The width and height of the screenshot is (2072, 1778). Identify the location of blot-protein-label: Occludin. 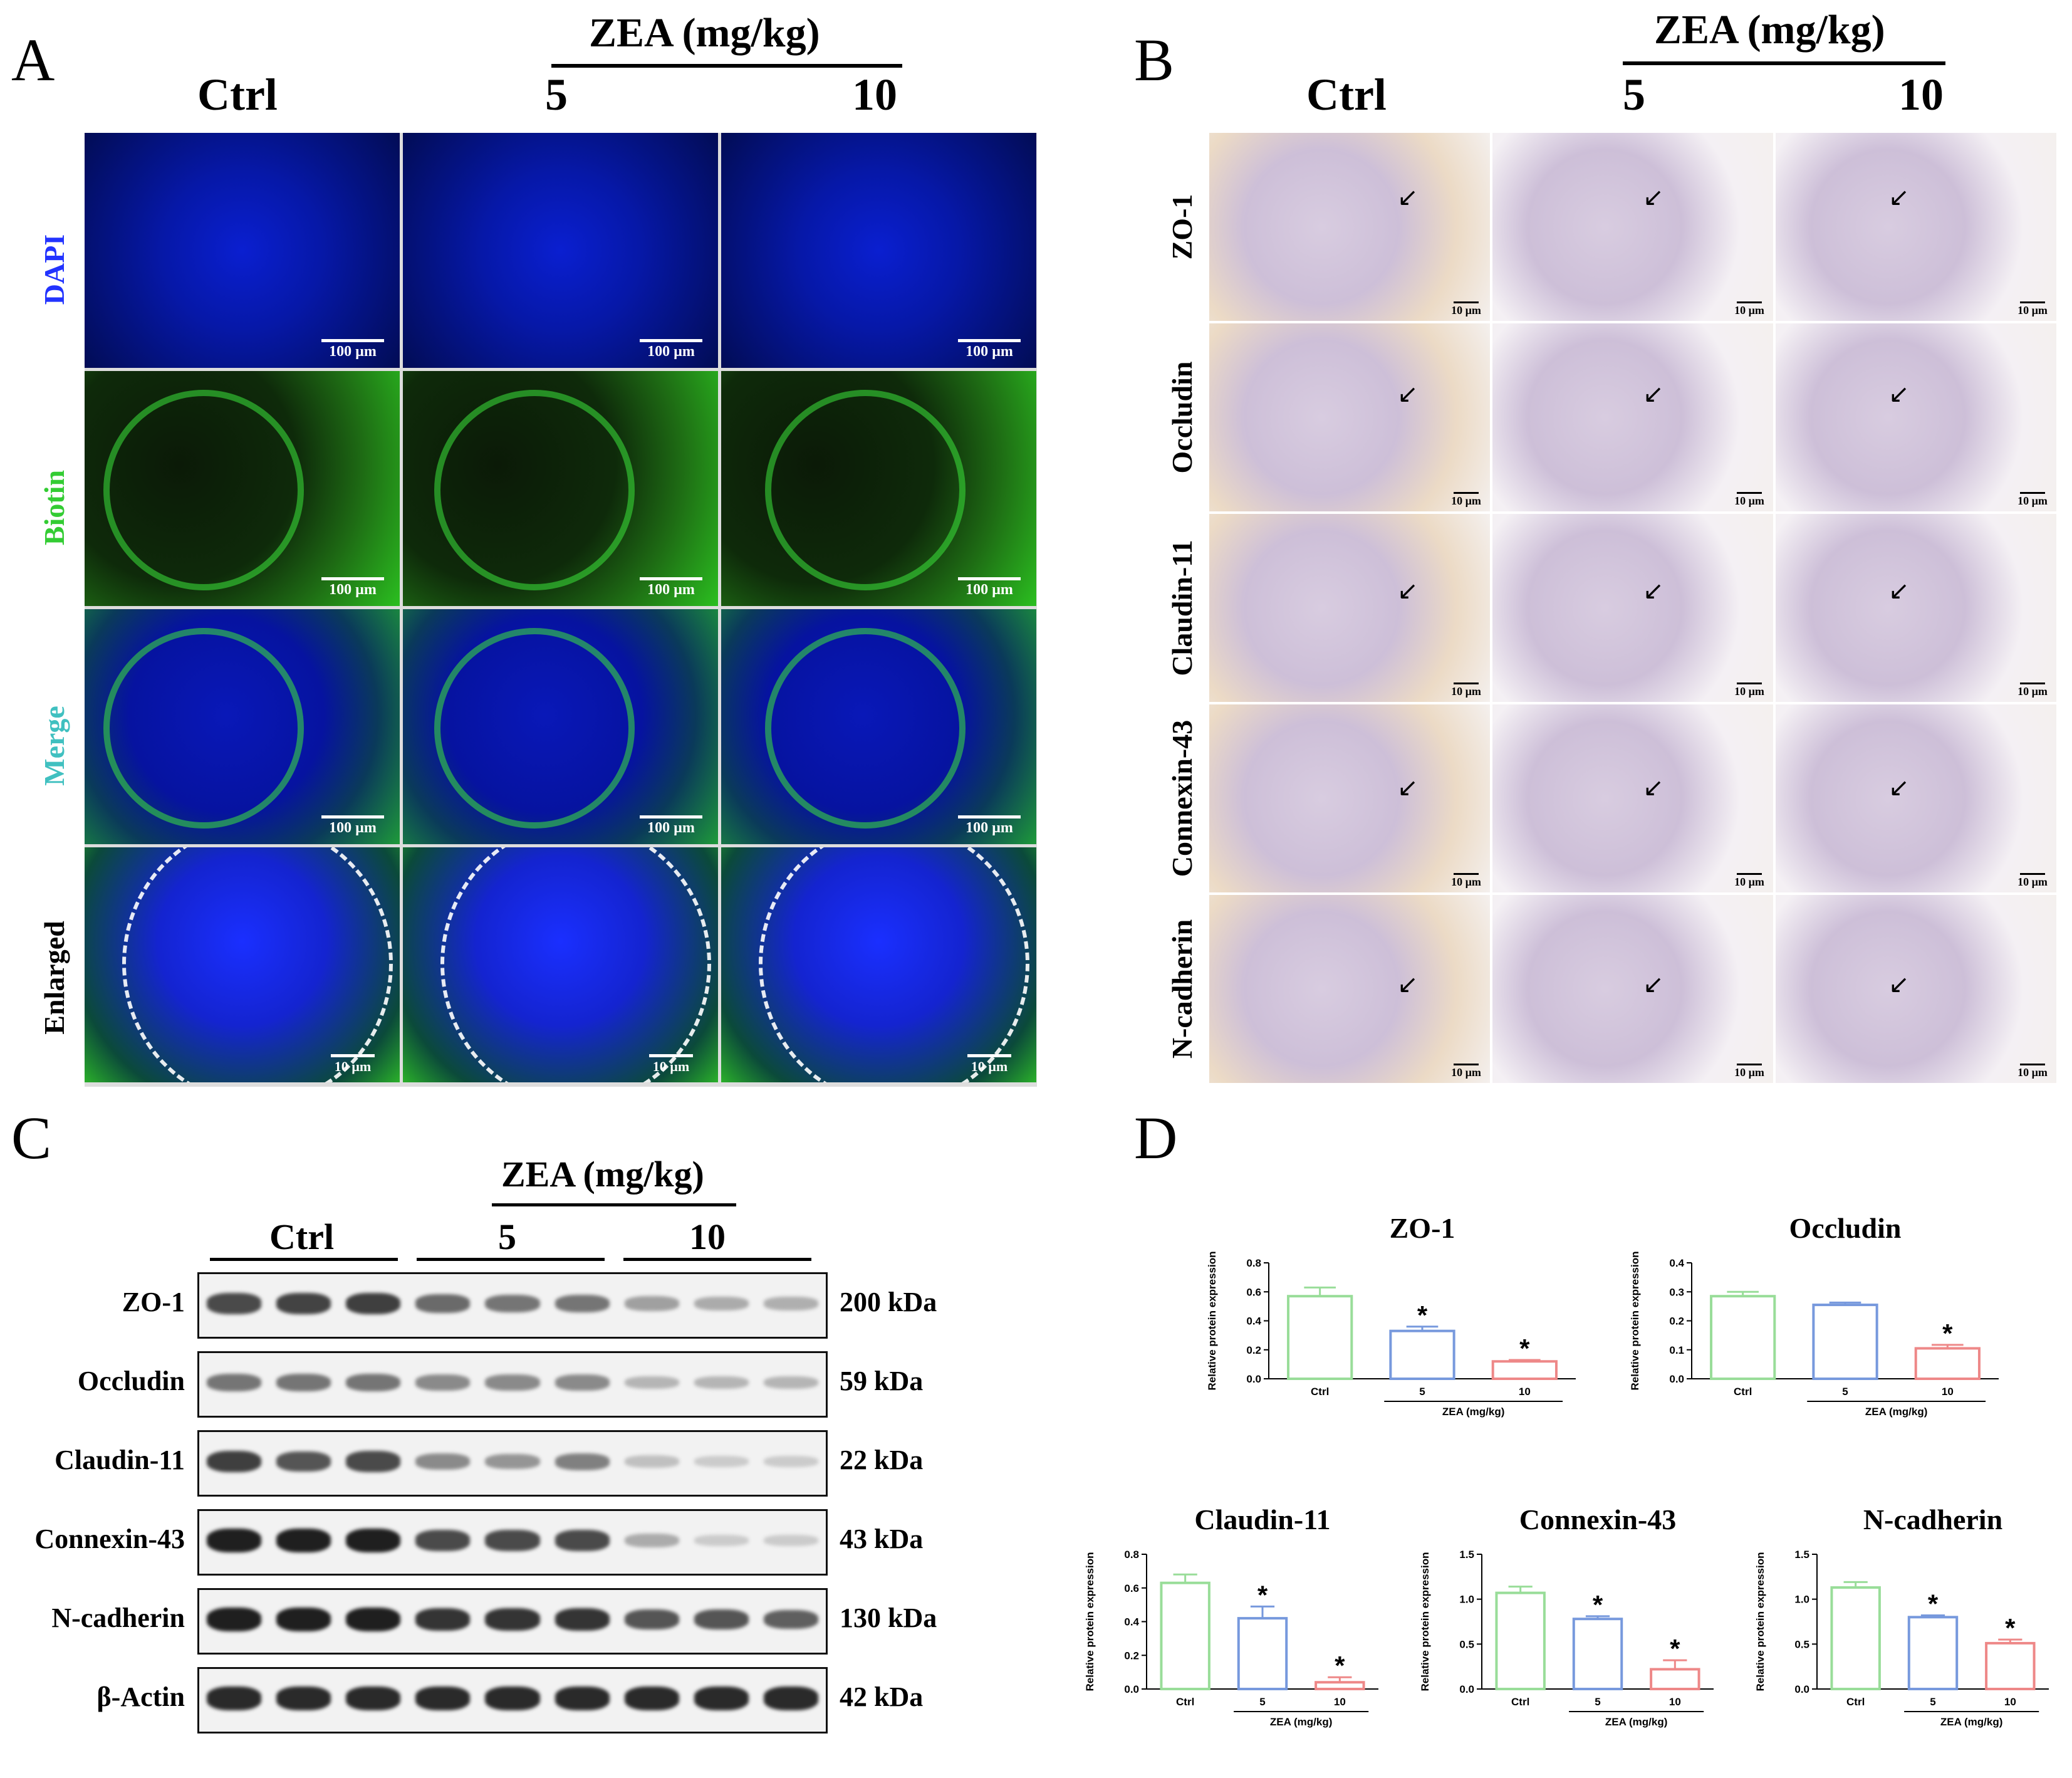
(131, 1381).